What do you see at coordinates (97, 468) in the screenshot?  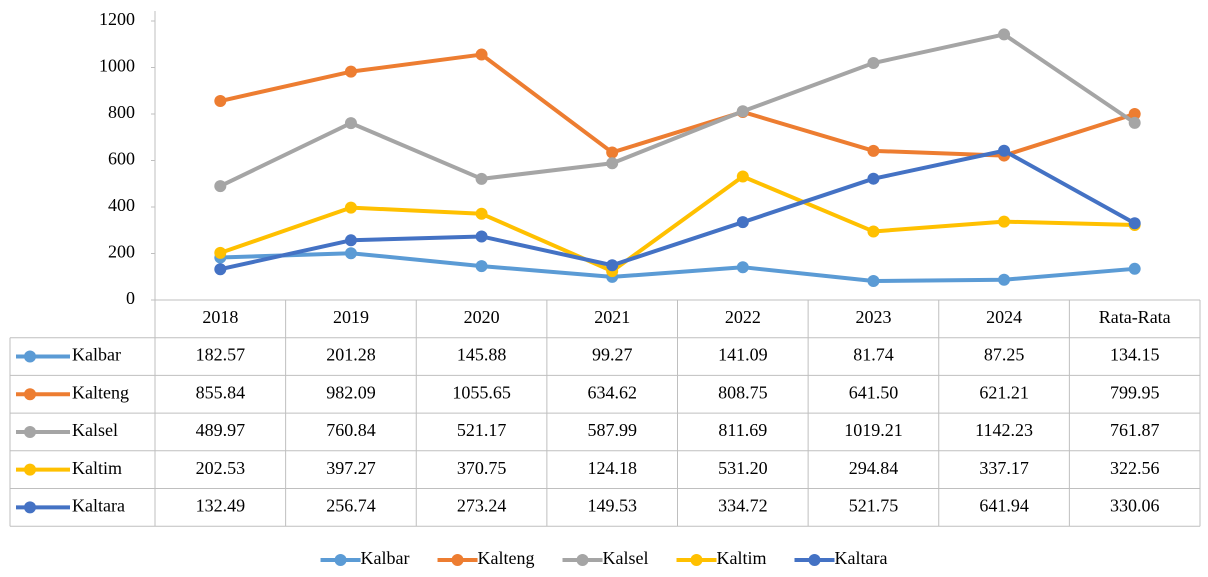 I see `table-row-label: Kaltim` at bounding box center [97, 468].